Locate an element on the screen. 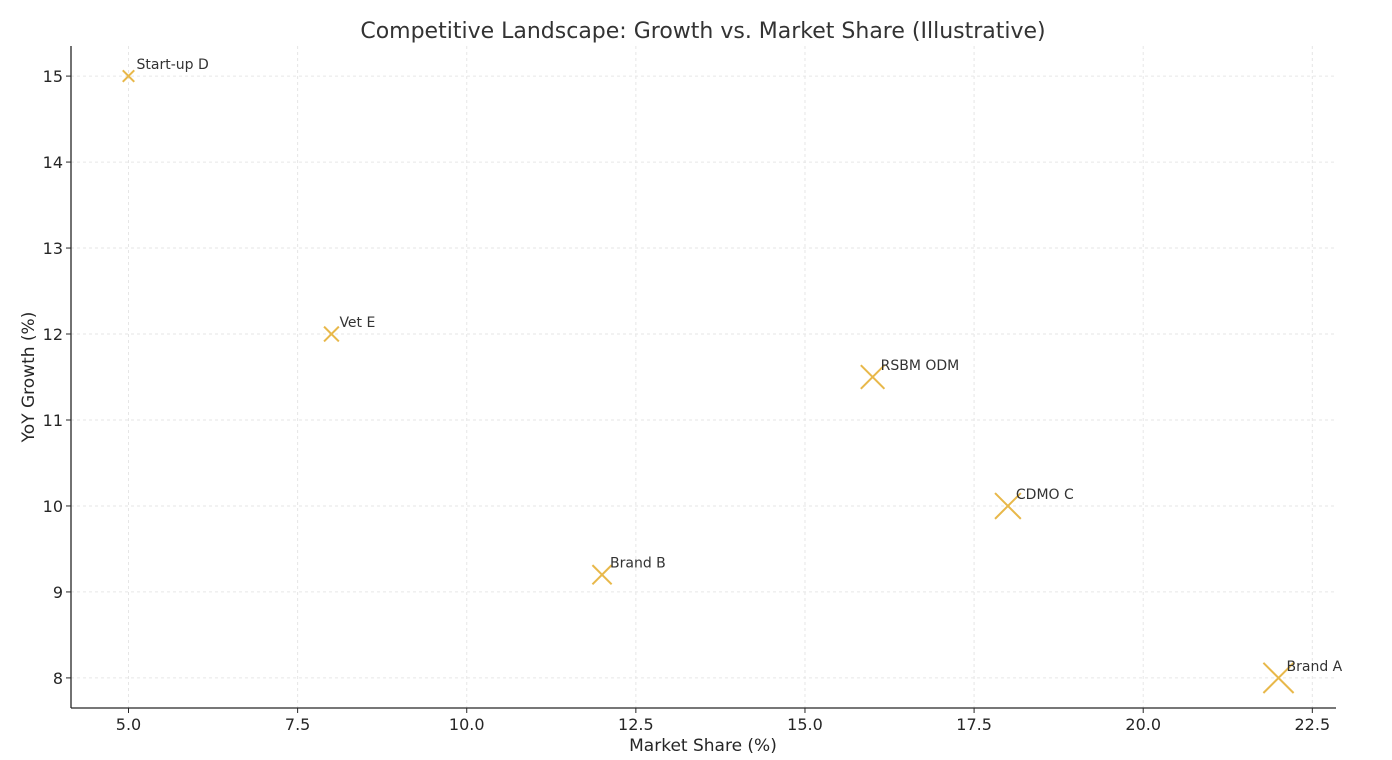 The image size is (1392, 760). y-tick-label: 13 is located at coordinates (53, 248).